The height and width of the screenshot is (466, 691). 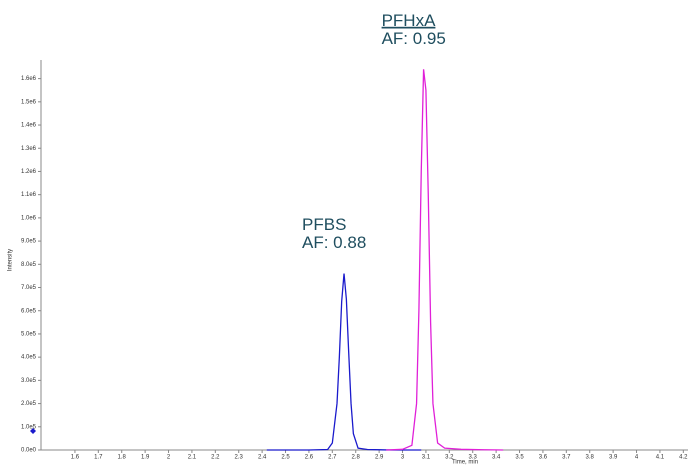 I want to click on x-tick-label: 4.1, so click(x=660, y=458).